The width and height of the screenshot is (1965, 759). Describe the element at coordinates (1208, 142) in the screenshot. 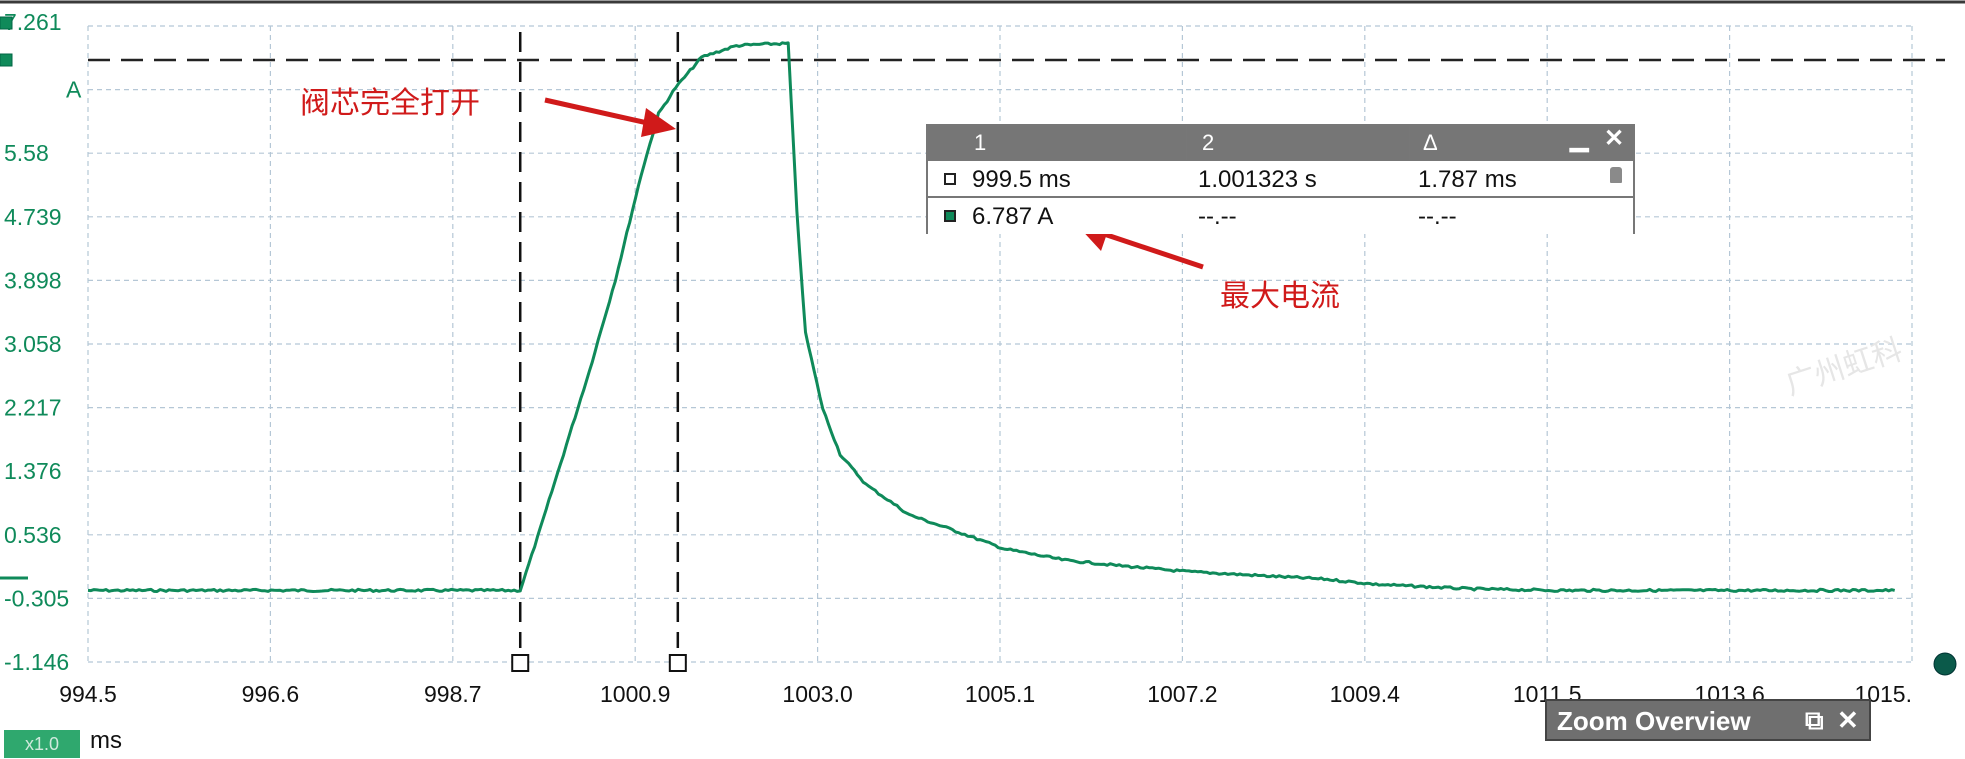

I see `header-cursor-2: 2` at that location.